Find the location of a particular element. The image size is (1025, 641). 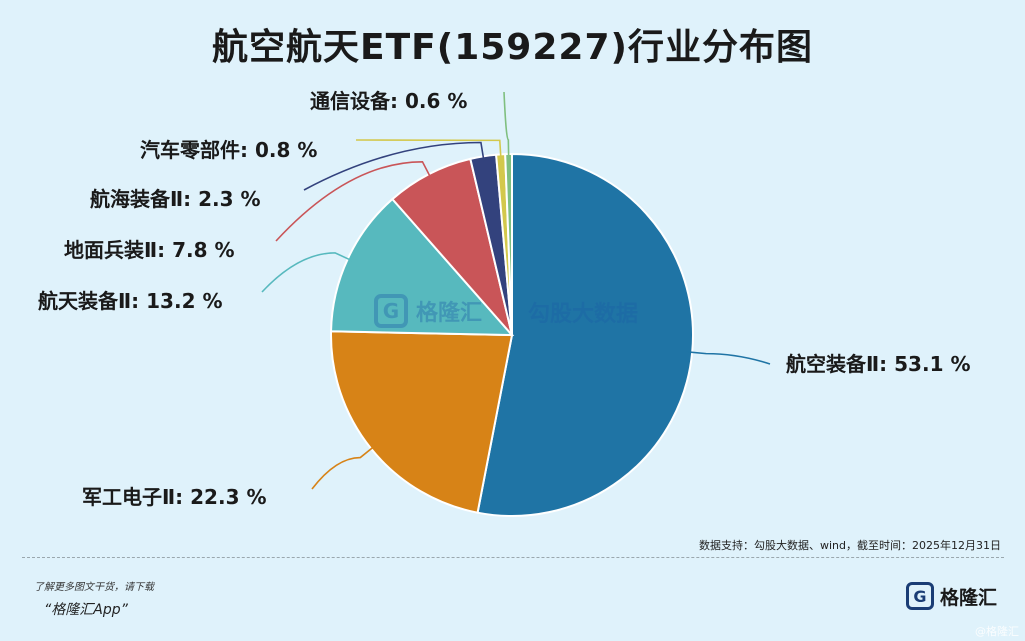

data-source: 数据支持：勾股大数据、wind，截至时间：2025年12月31日 is located at coordinates (850, 545).